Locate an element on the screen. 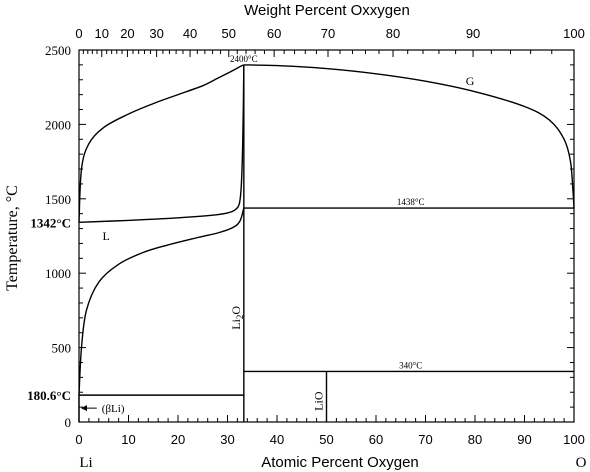  top-tick-label: 40 is located at coordinates (190, 33).